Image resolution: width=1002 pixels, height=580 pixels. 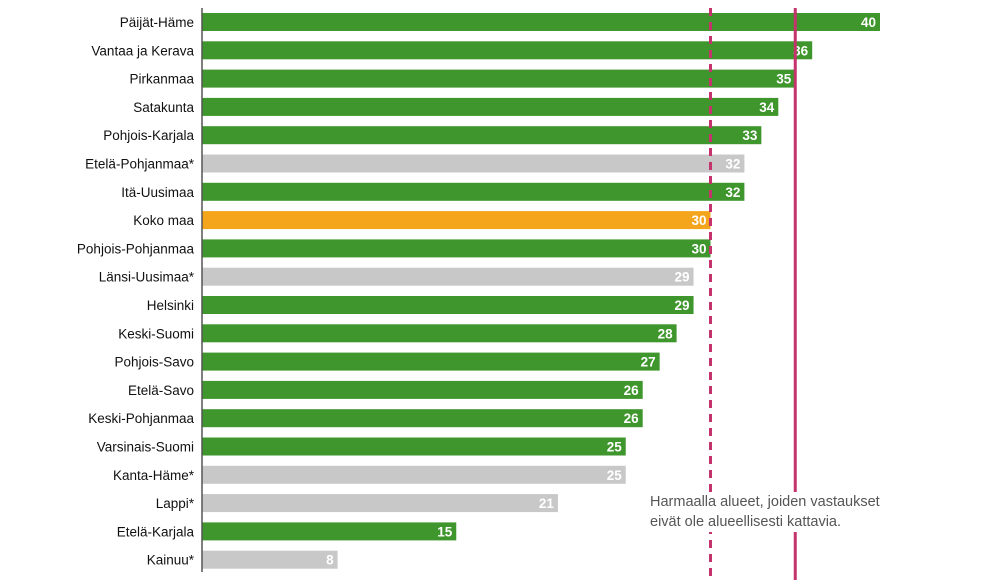 What do you see at coordinates (147, 277) in the screenshot?
I see `category-label: Länsi-Uusimaa*` at bounding box center [147, 277].